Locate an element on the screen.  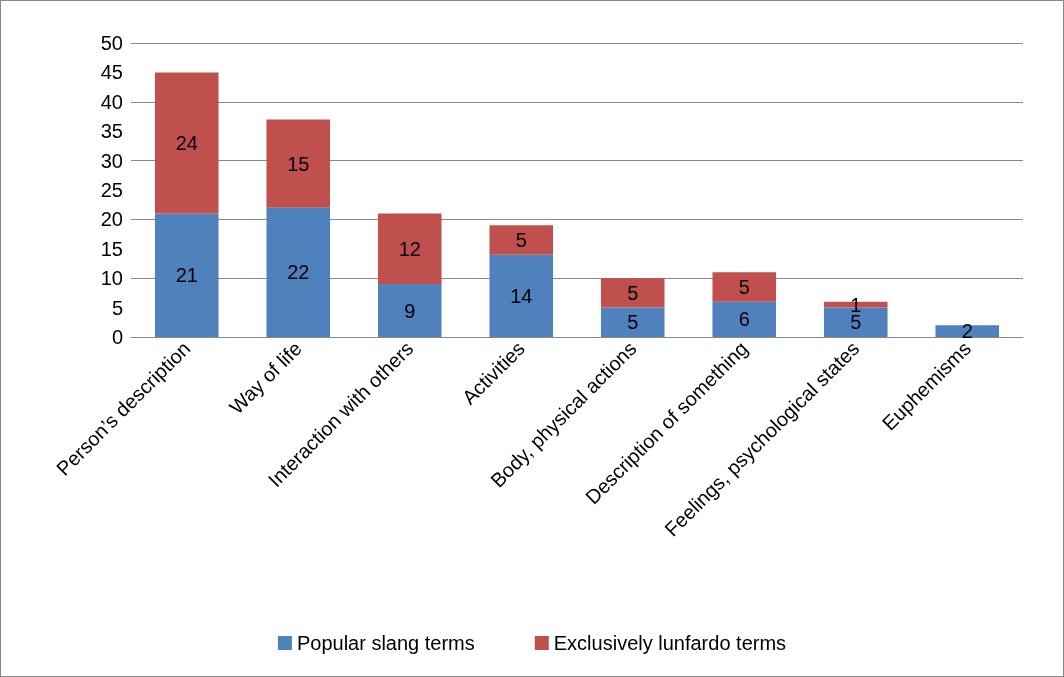
data-label: 9 is located at coordinates (410, 310).